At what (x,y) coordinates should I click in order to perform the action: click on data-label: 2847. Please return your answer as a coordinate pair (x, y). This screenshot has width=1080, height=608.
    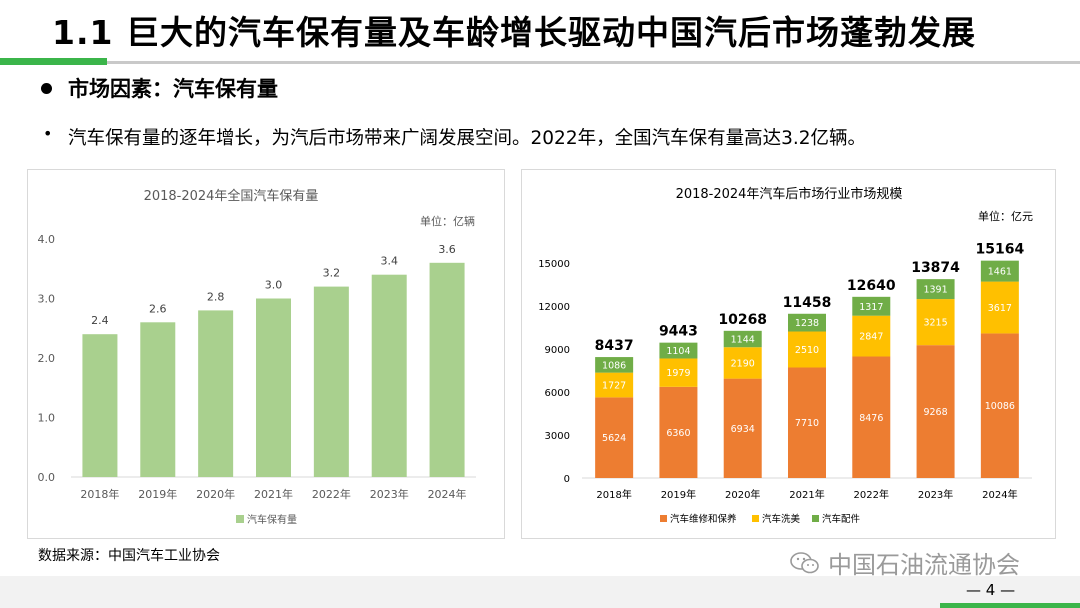
    Looking at the image, I should click on (871, 337).